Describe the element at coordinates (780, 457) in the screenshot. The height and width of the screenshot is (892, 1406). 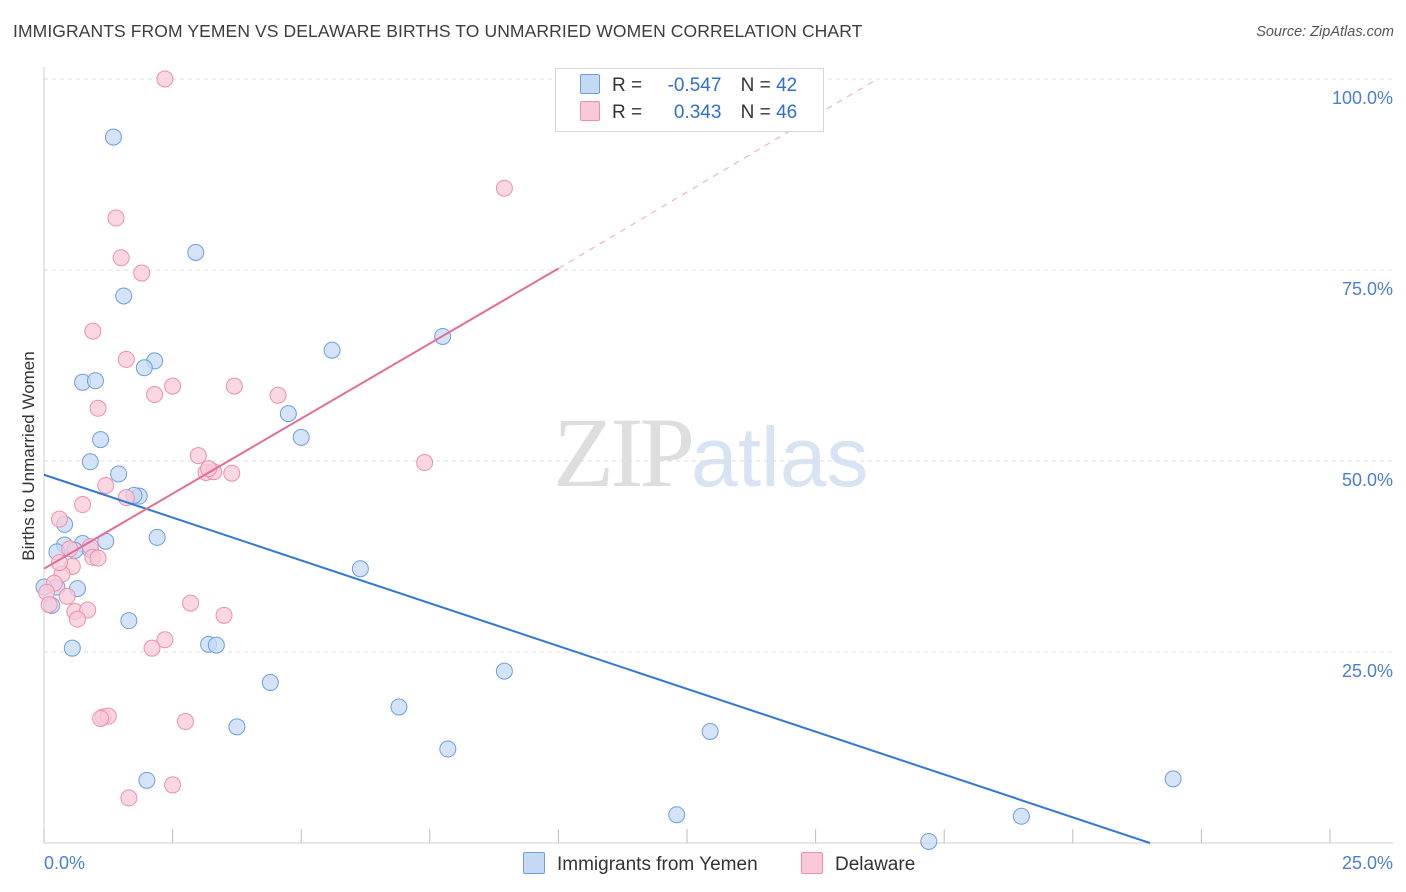
I see `watermark-atlas: atlas` at that location.